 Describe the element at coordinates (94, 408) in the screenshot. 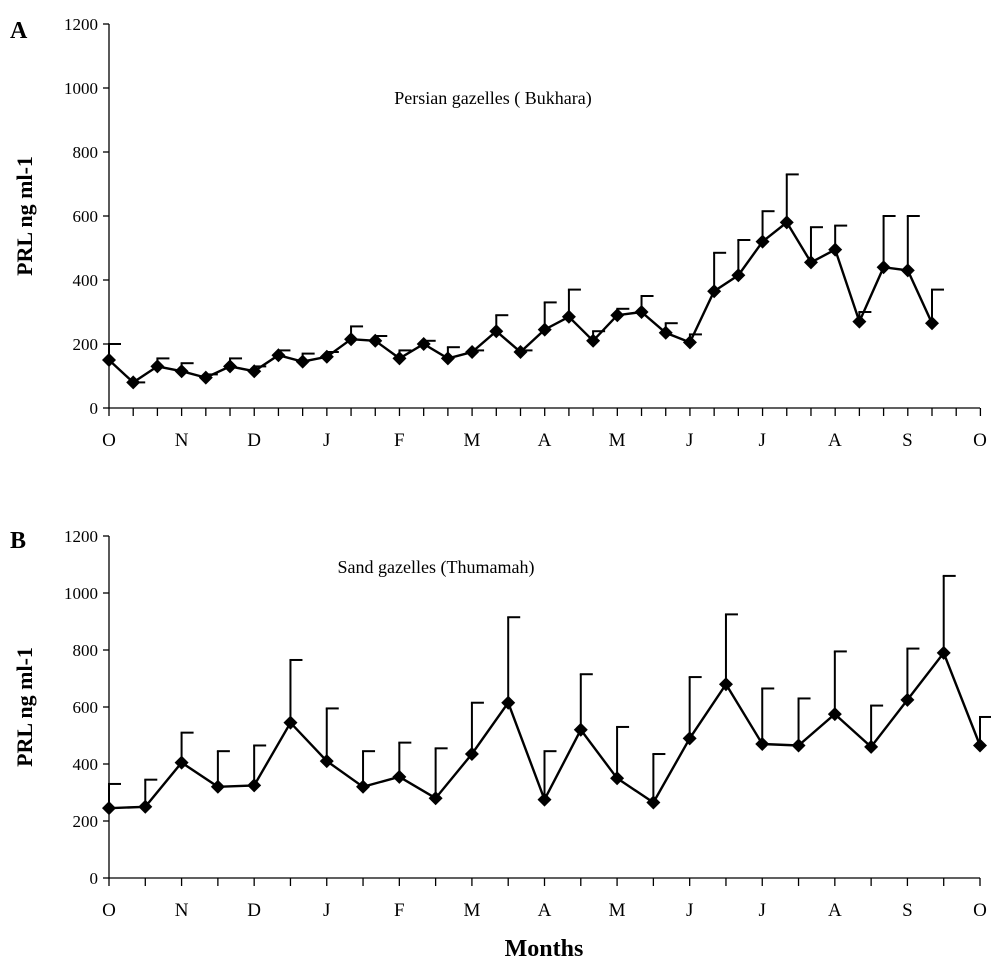

I see `panel-a-y-tick-label: 0` at that location.